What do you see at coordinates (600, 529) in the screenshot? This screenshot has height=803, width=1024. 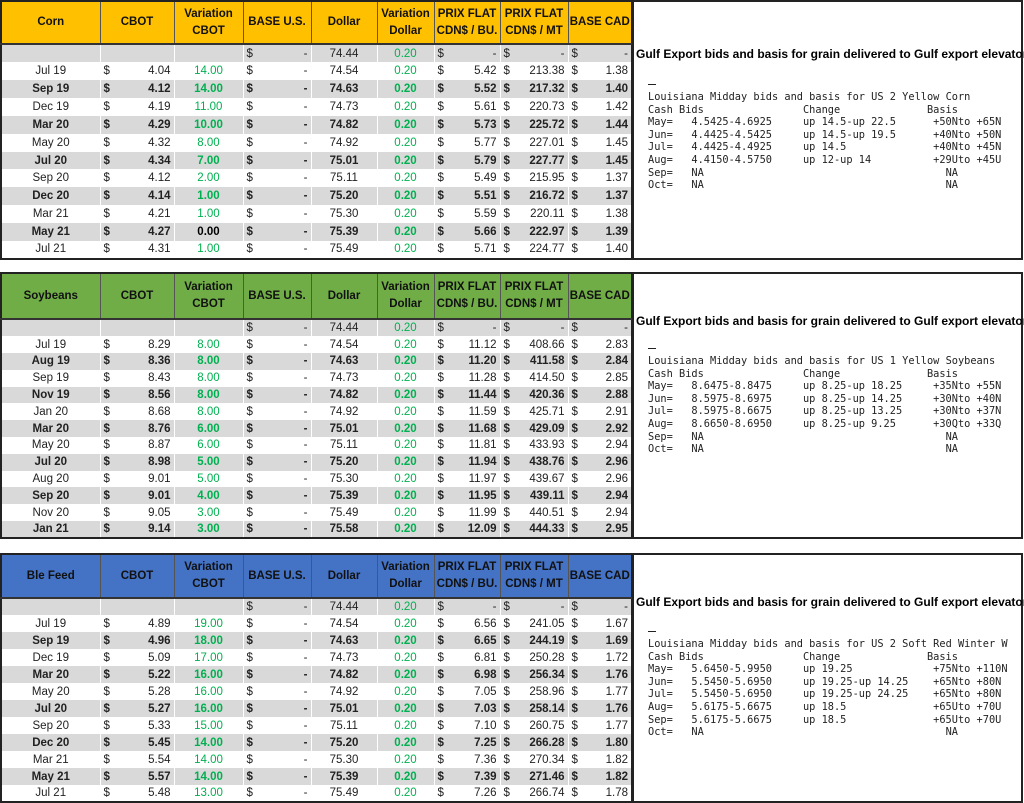 I see `cell-base-cad-wrap: $2.95` at bounding box center [600, 529].